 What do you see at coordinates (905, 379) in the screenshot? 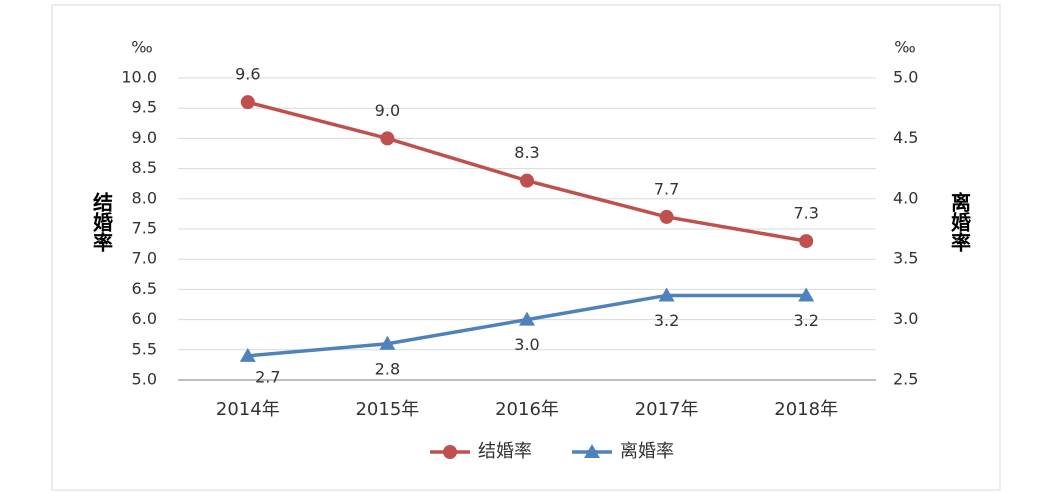
I see `y2-tick-label: 2.5` at bounding box center [905, 379].